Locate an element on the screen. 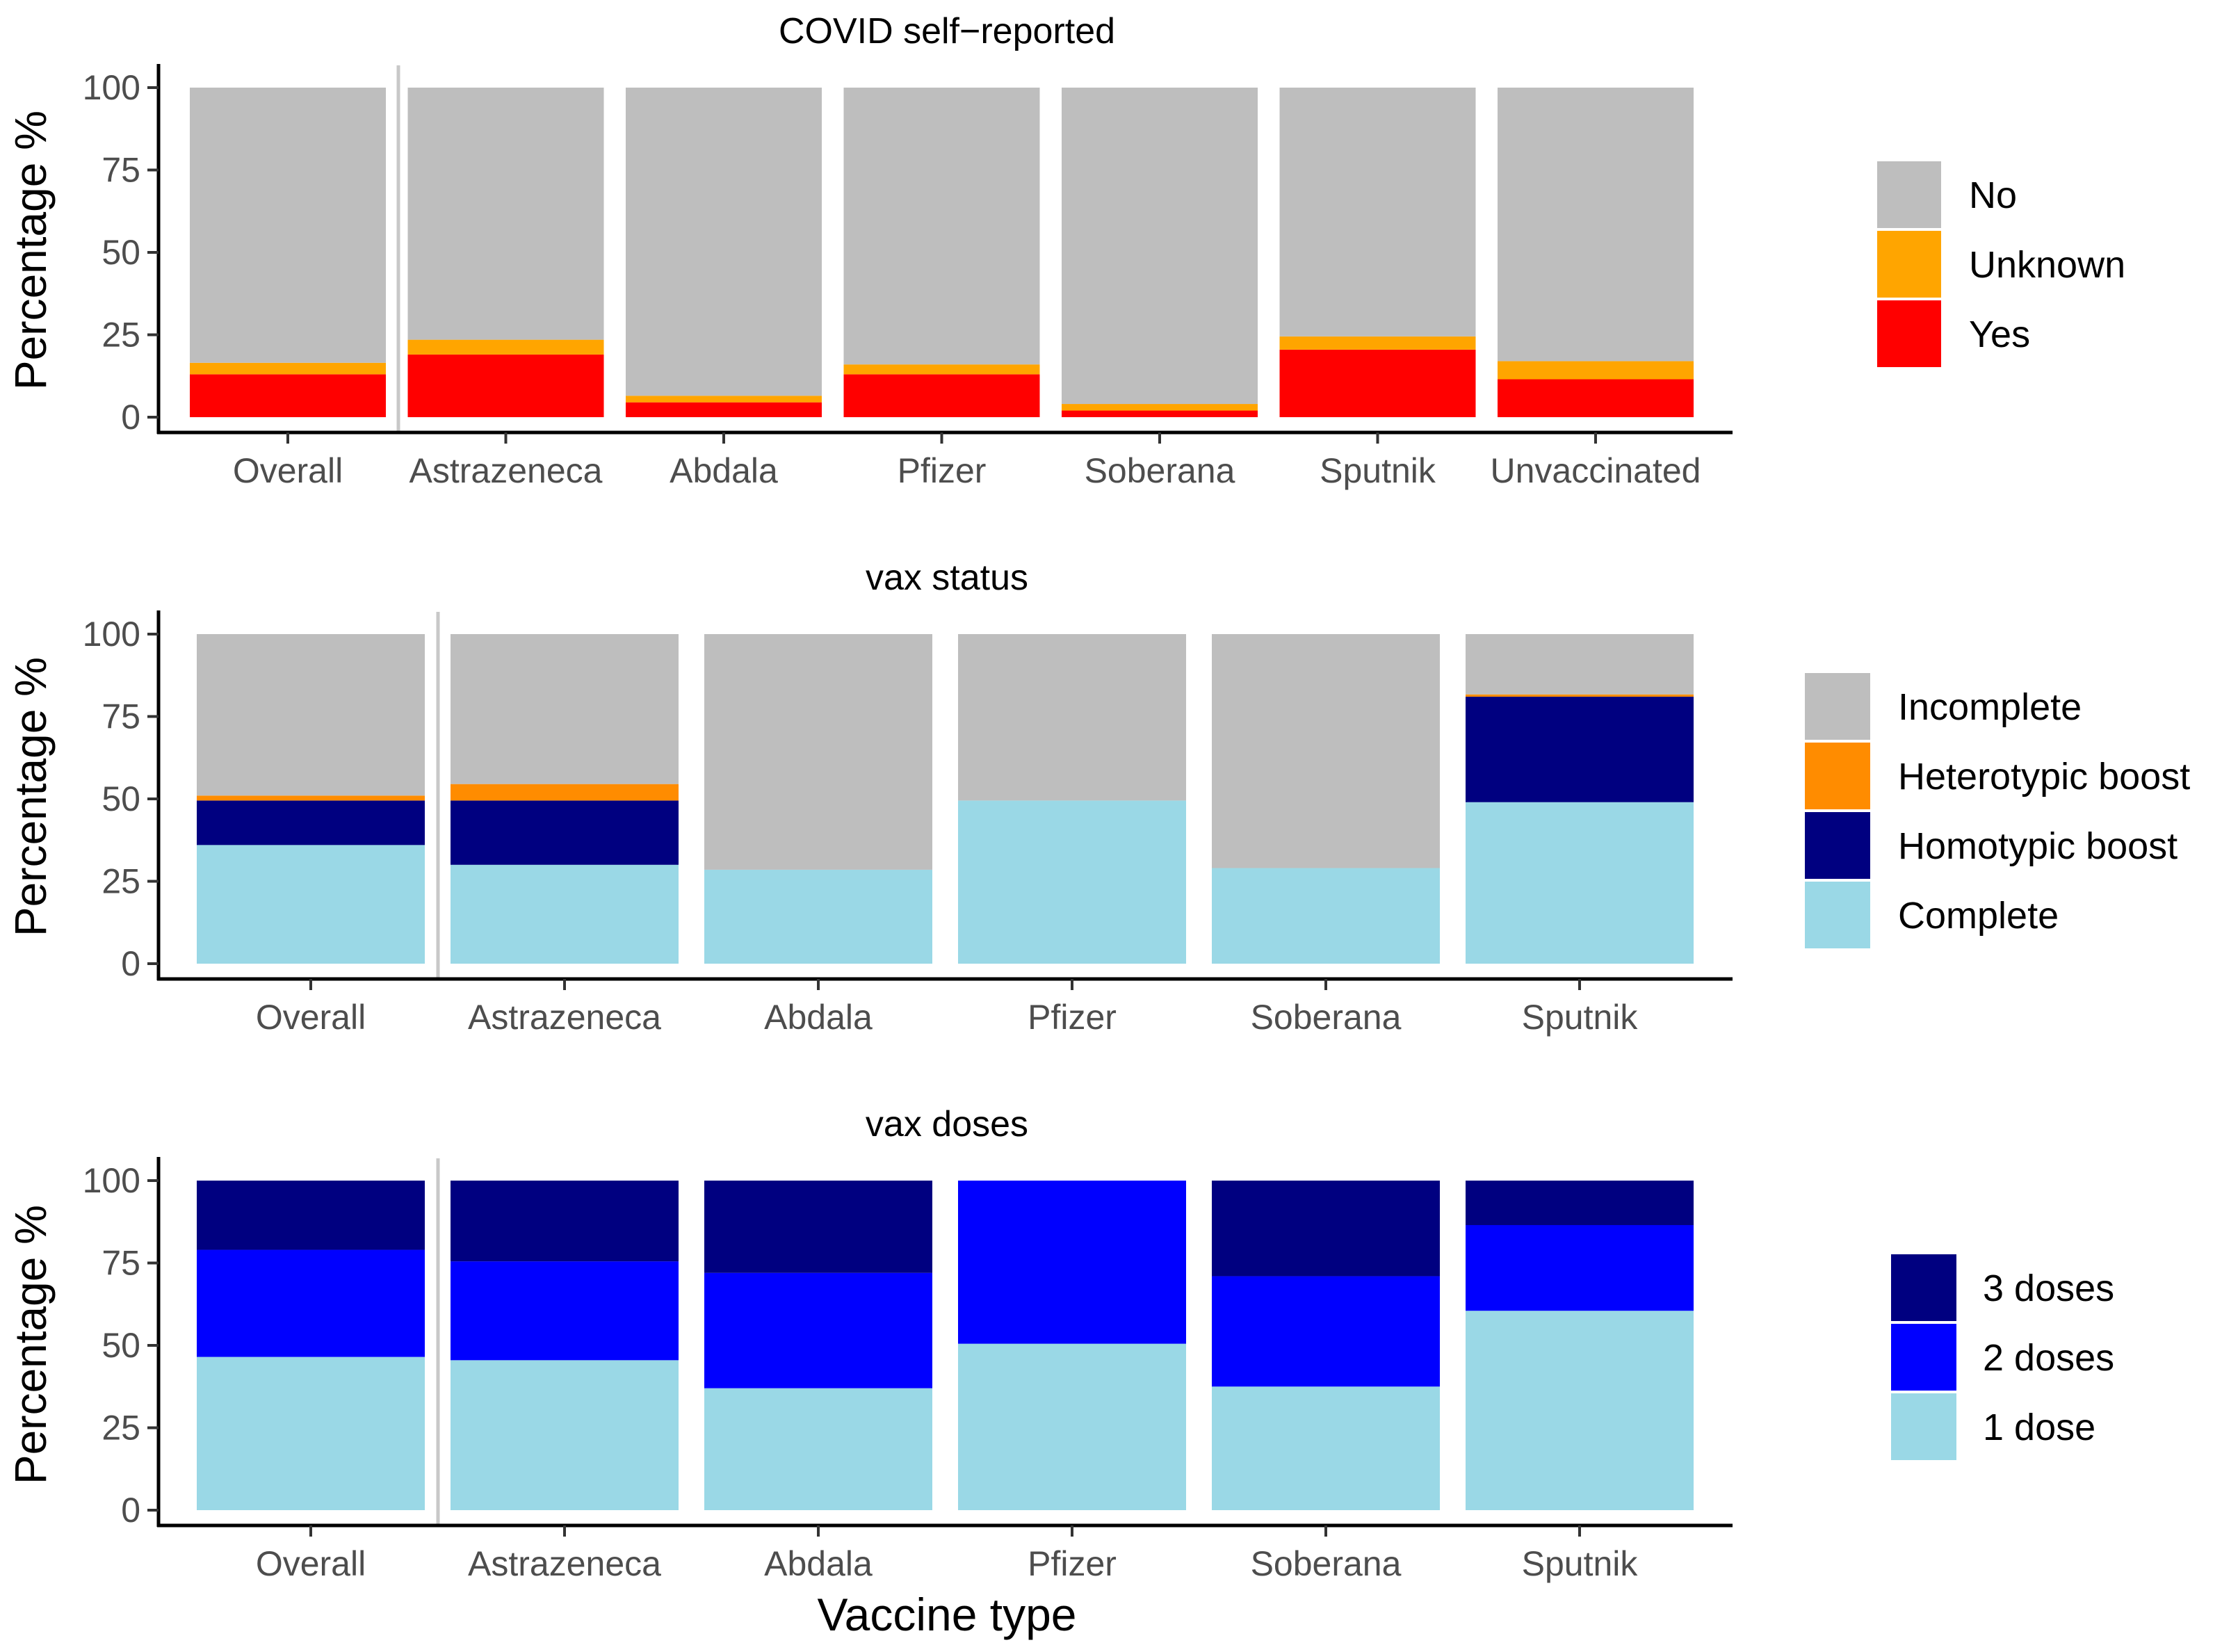 Image resolution: width=2222 pixels, height=1652 pixels. legend: No Unknown Yes is located at coordinates (2001, 264).